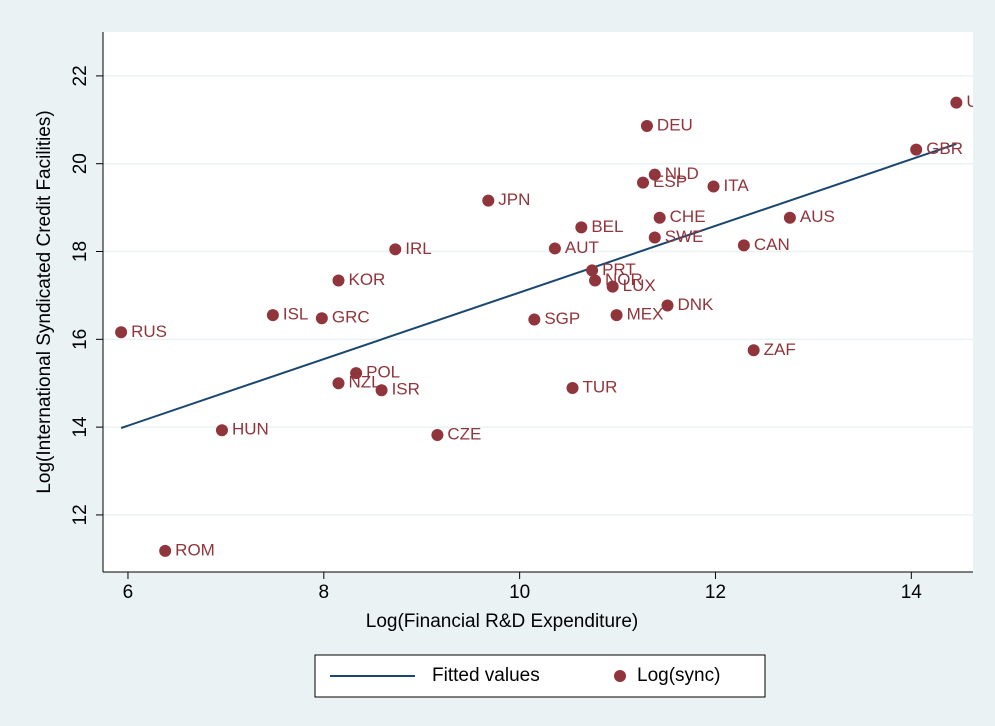 The height and width of the screenshot is (726, 995). I want to click on y-tick-label: 18, so click(80, 251).